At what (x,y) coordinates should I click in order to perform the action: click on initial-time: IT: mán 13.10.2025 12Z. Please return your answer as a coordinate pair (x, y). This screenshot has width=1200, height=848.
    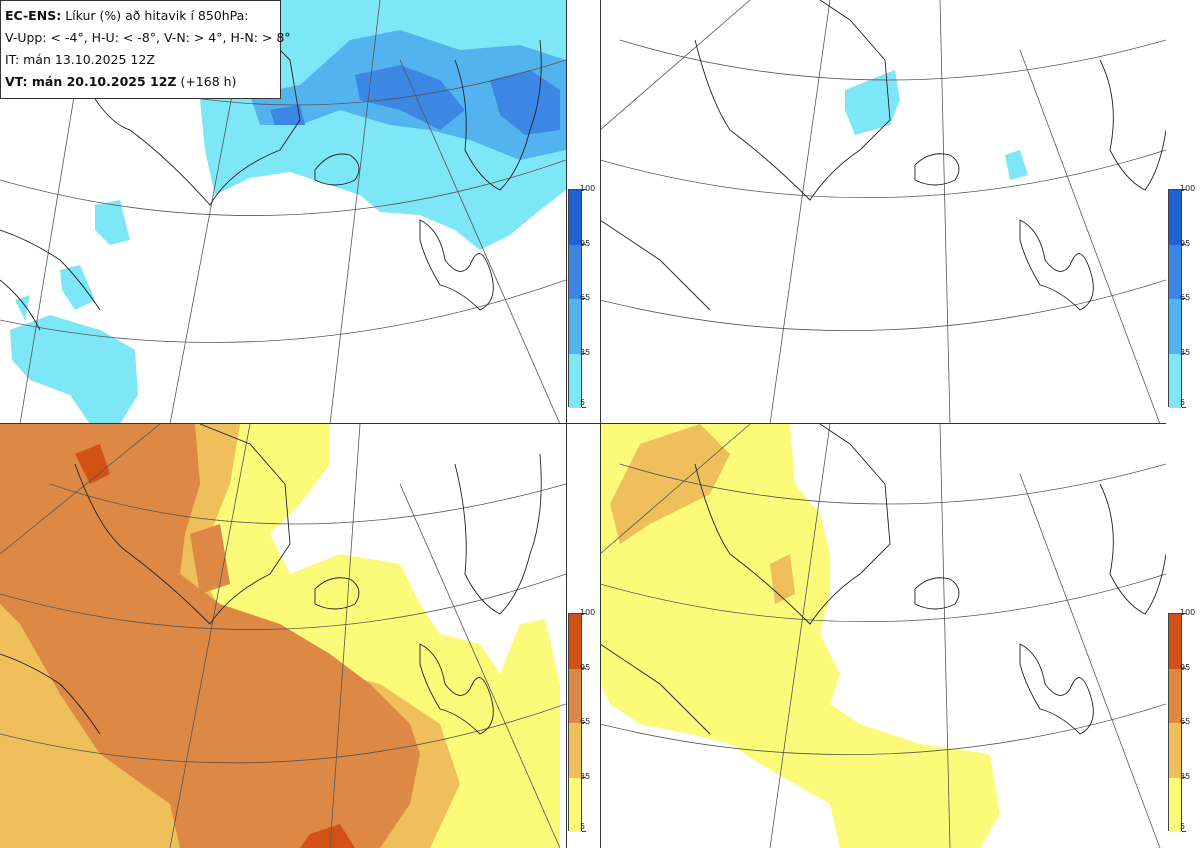
    Looking at the image, I should click on (80, 59).